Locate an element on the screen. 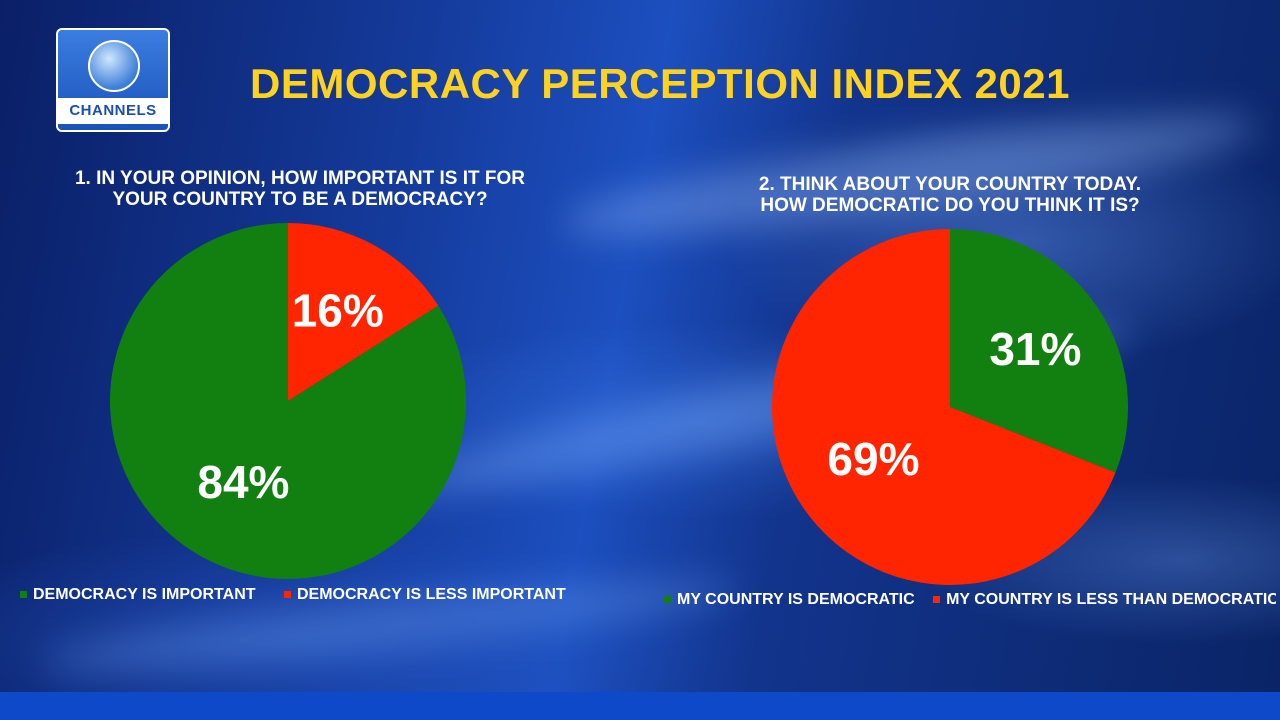 Image resolution: width=1280 pixels, height=720 pixels. chart-1-question-line-2: YOUR COUNTRY TO BE A DEMOCRACY? is located at coordinates (300, 199).